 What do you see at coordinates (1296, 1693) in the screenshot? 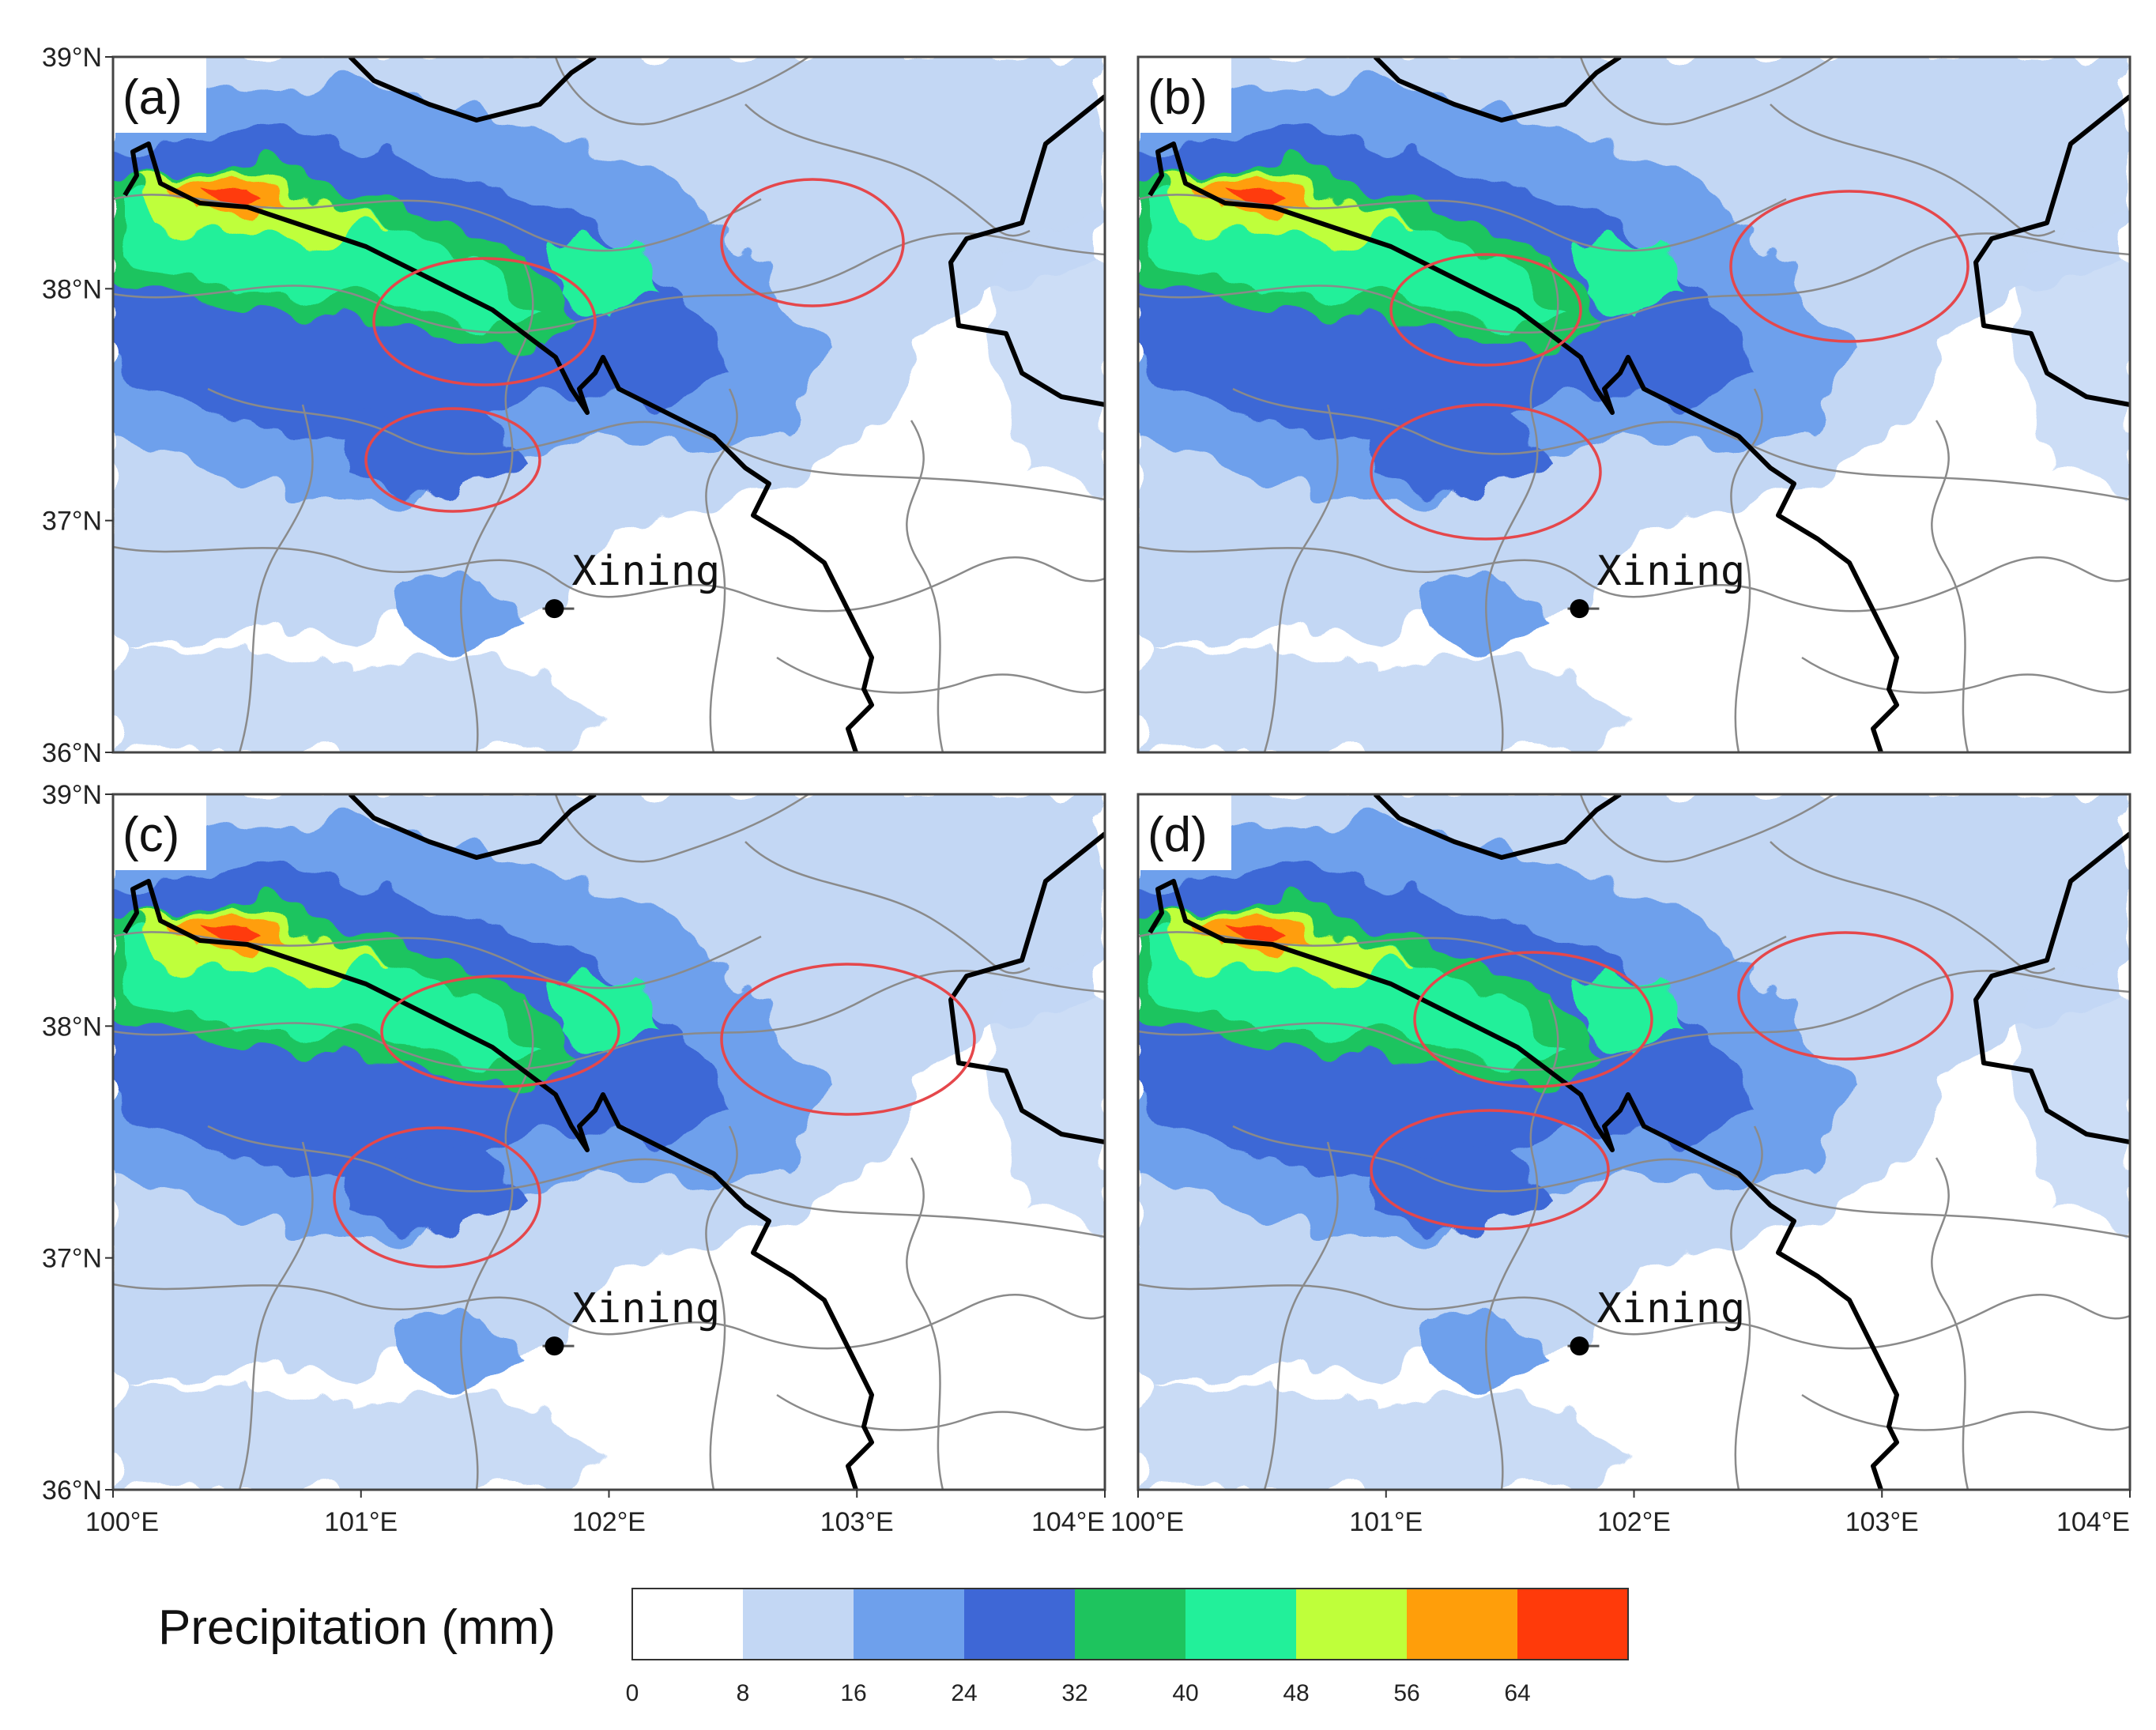
I see `colorbar-tick-label: 48` at bounding box center [1296, 1693].